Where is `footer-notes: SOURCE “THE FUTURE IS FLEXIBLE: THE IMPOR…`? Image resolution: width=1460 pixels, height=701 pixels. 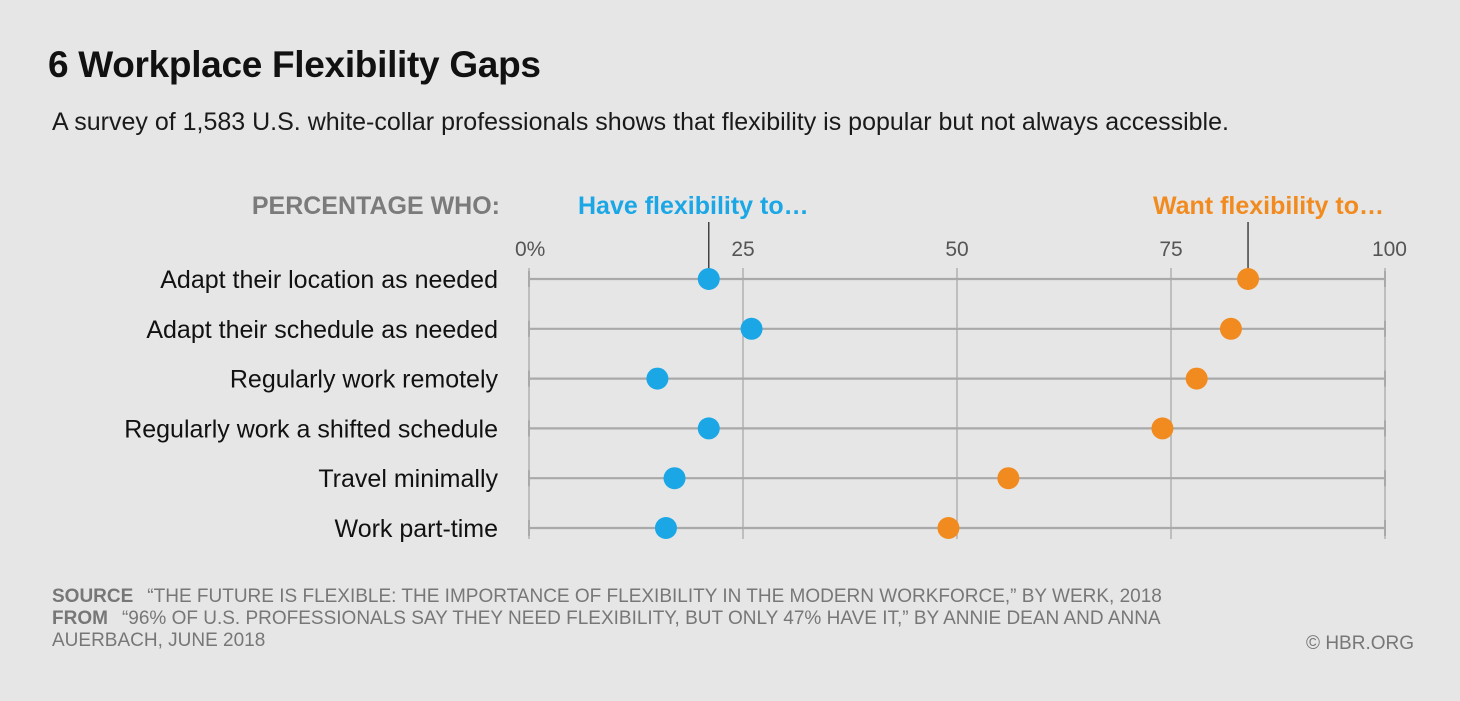 footer-notes: SOURCE “THE FUTURE IS FLEXIBLE: THE IMPOR… is located at coordinates (642, 619).